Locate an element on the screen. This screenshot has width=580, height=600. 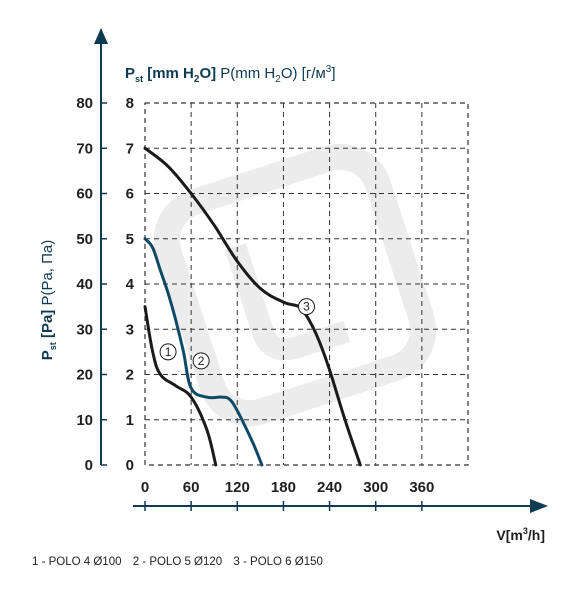
y-tick-label-pa: 50 is located at coordinates (84, 239).